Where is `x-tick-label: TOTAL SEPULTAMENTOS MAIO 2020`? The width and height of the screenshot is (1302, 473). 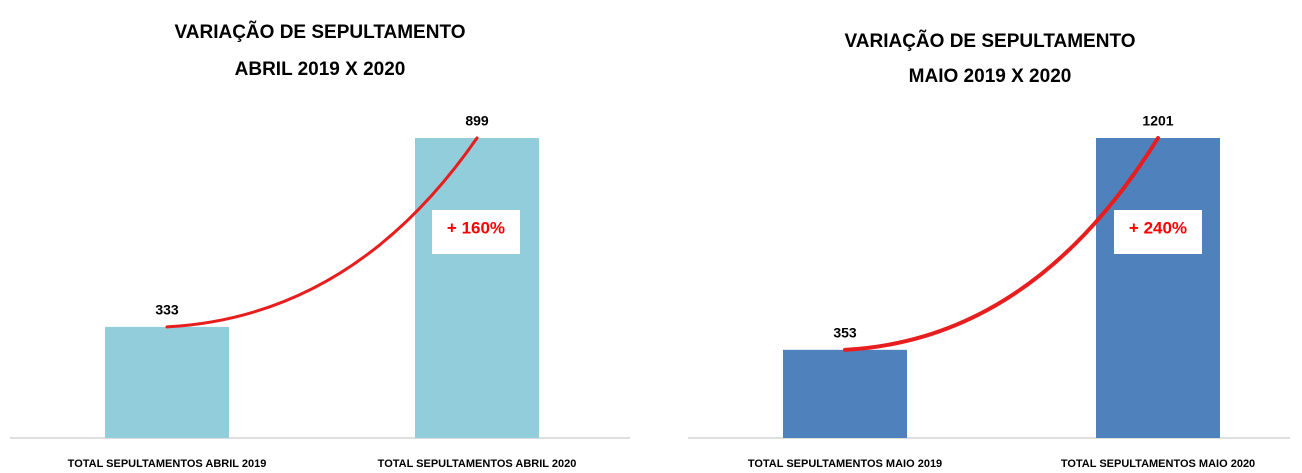 x-tick-label: TOTAL SEPULTAMENTOS MAIO 2020 is located at coordinates (1158, 464).